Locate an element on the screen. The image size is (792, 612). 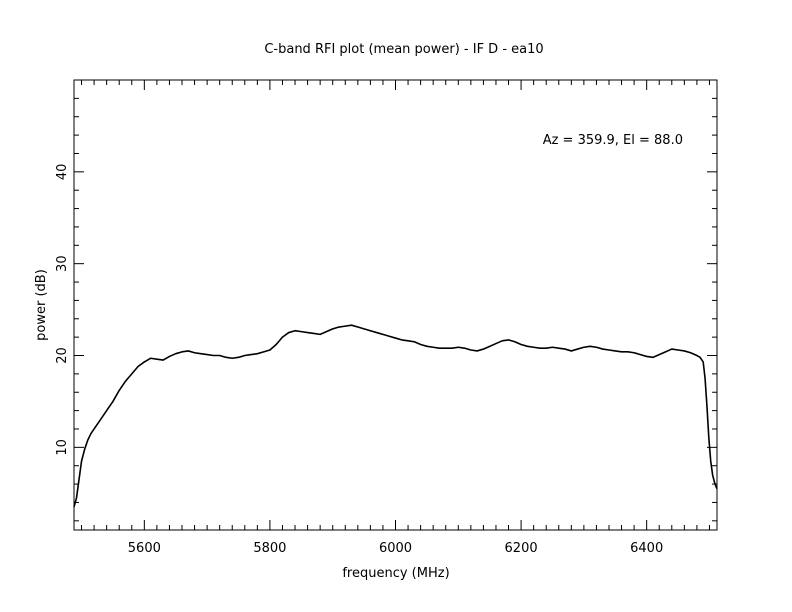
y-tick-label: 30 is located at coordinates (62, 263).